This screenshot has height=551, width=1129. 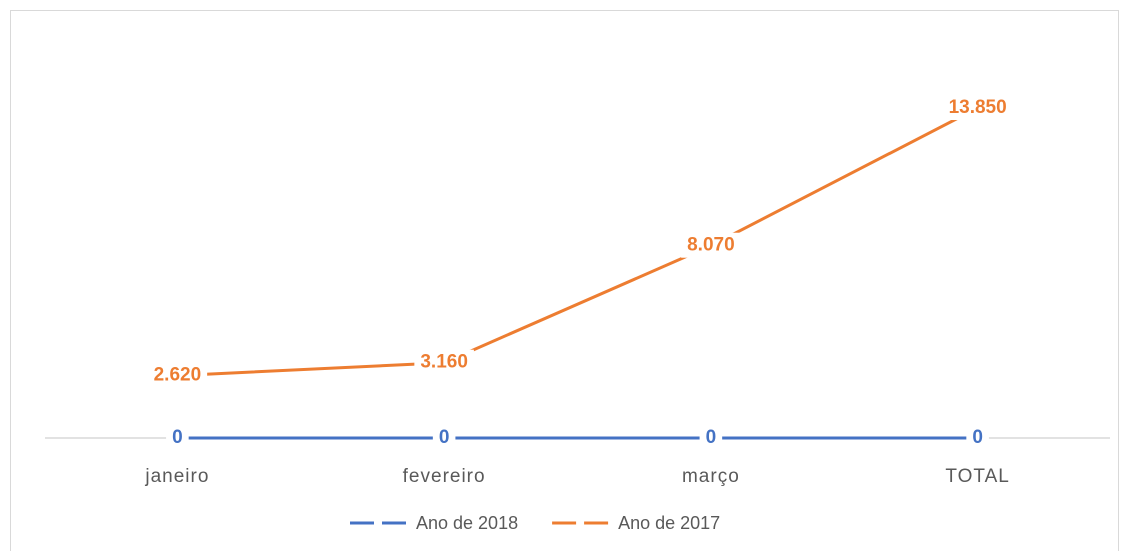 What do you see at coordinates (669, 523) in the screenshot?
I see `legend-label: Ano de 2017` at bounding box center [669, 523].